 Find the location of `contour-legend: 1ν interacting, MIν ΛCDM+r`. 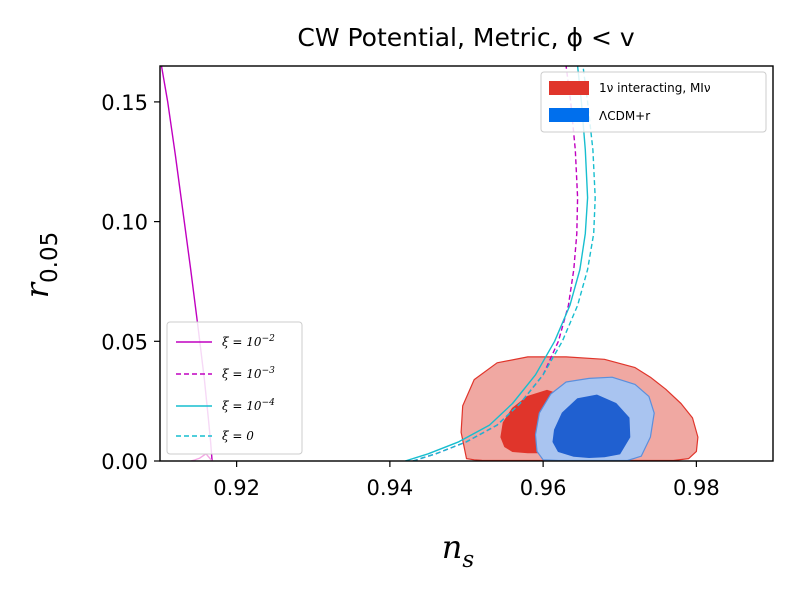

contour-legend: 1ν interacting, MIν ΛCDM+r is located at coordinates (653, 102).